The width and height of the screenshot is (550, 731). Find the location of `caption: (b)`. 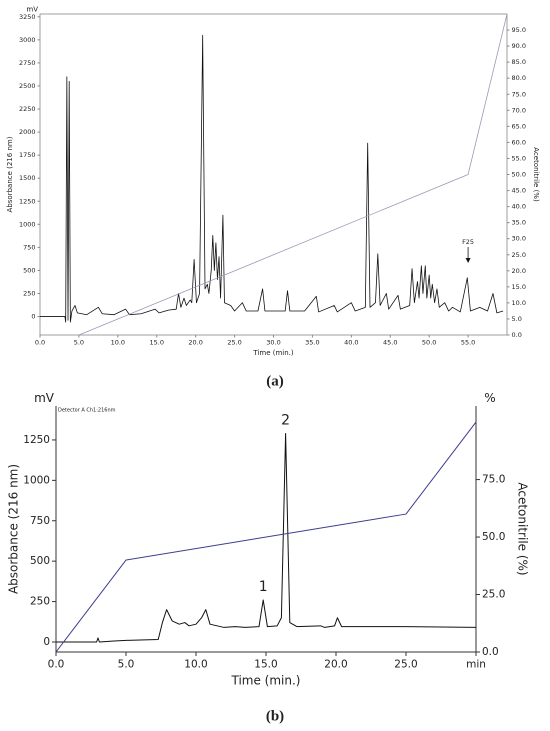

caption: (b) is located at coordinates (275, 716).